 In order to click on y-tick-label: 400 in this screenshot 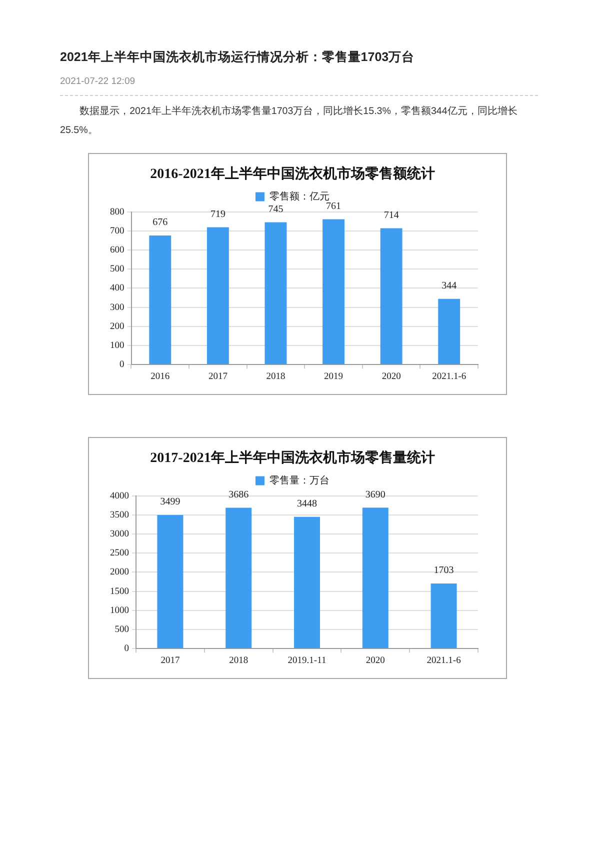, I will do `click(117, 289)`.